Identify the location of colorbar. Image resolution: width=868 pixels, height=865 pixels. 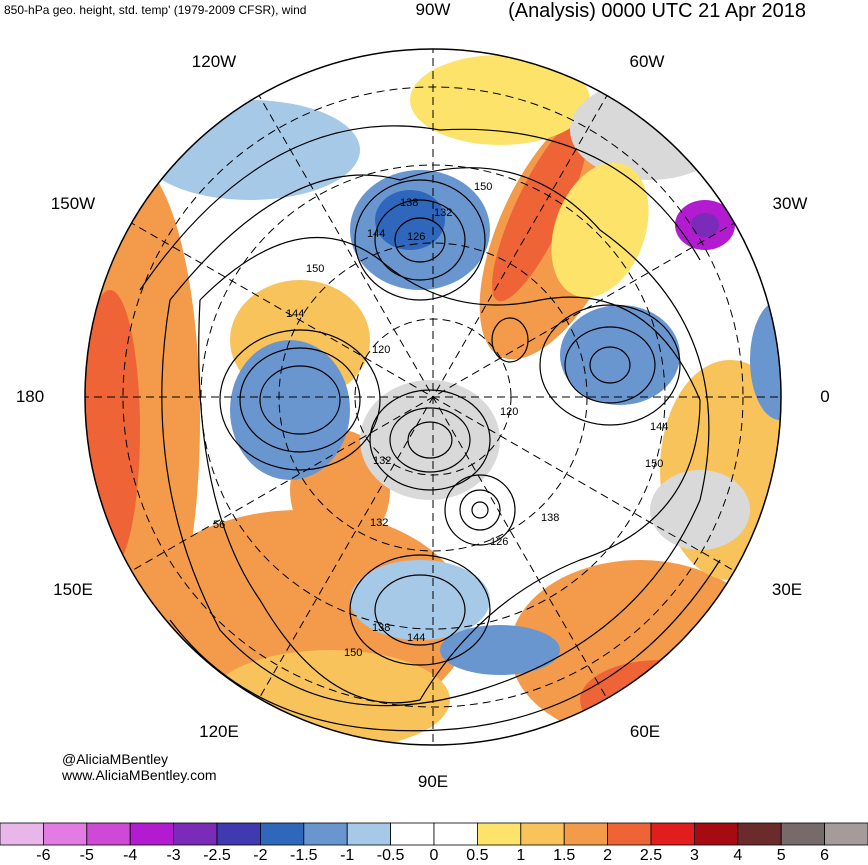
(434, 834).